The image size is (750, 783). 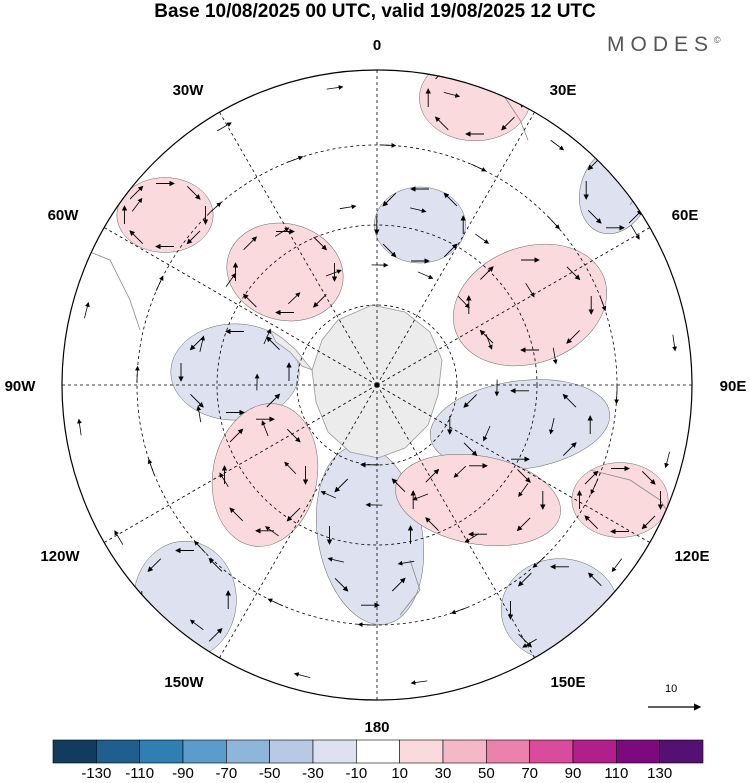 What do you see at coordinates (165, 215) in the screenshot?
I see `anomaly-high-65w` at bounding box center [165, 215].